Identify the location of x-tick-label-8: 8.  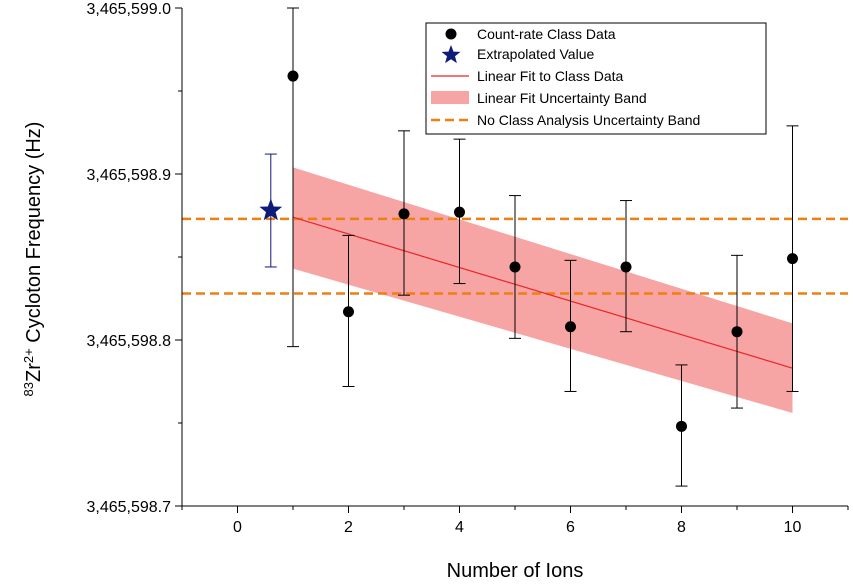
(681, 527).